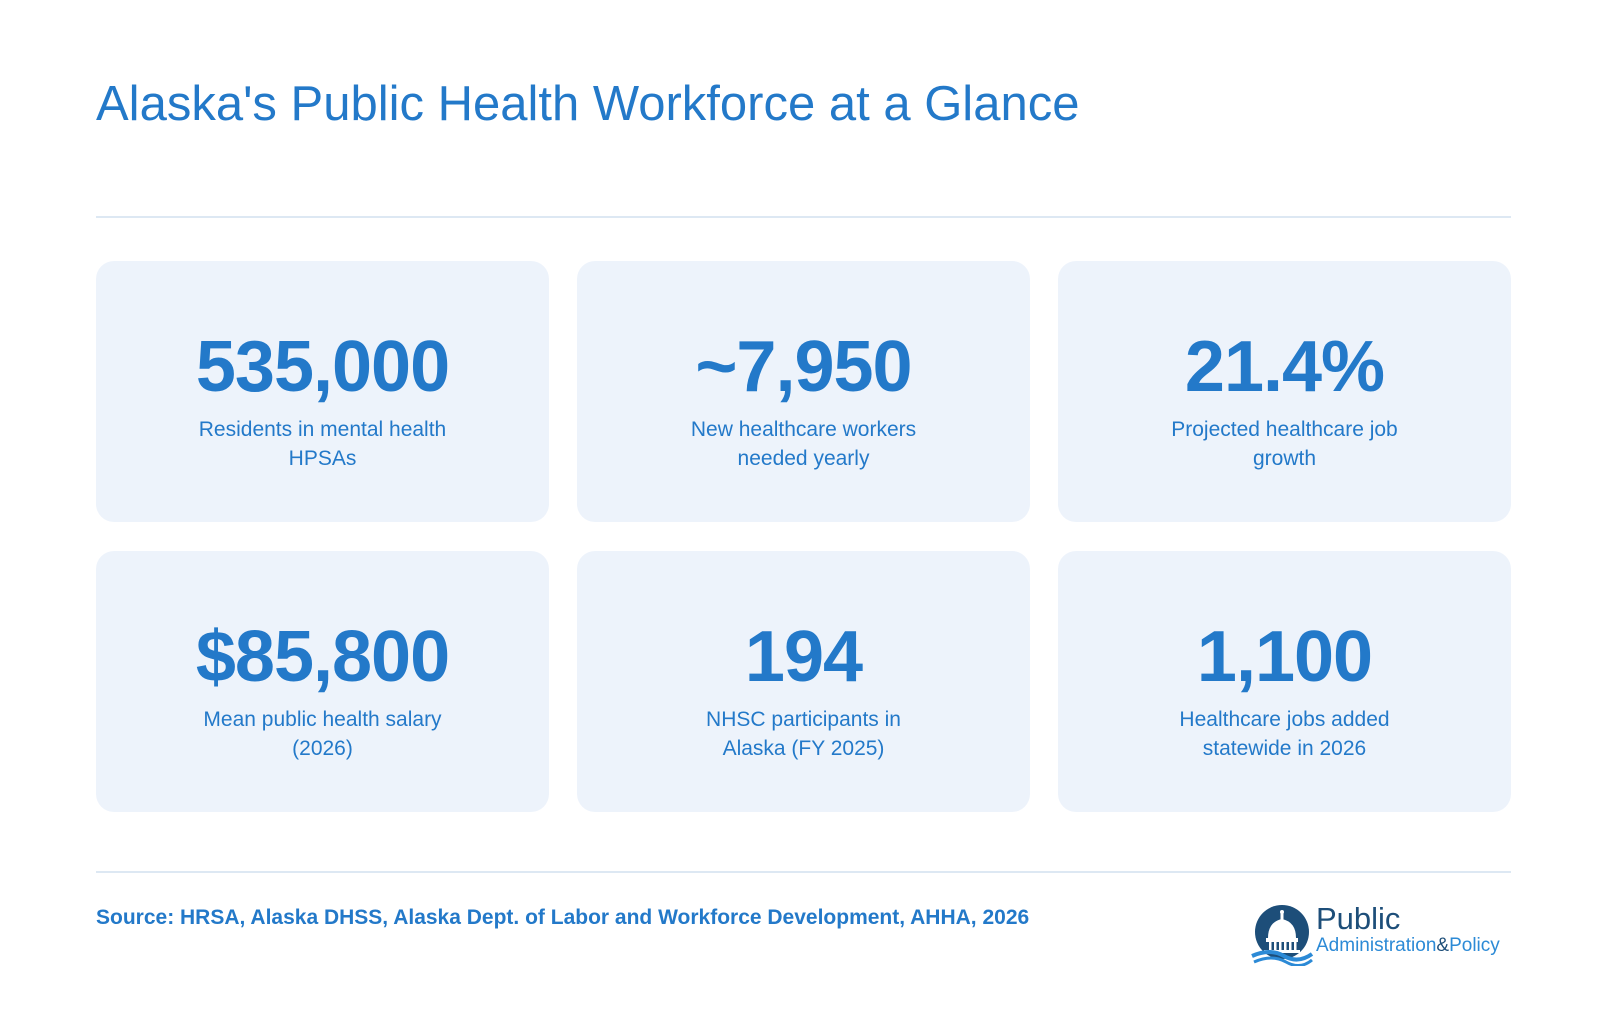  Describe the element at coordinates (1282, 935) in the screenshot. I see `capitol-dome-icon` at that location.